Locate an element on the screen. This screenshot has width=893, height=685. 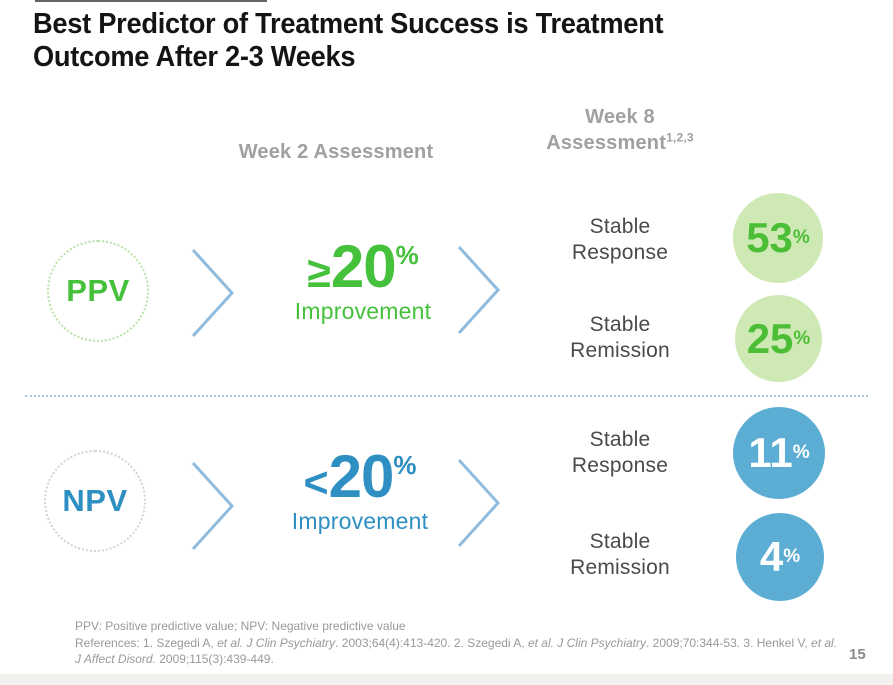
outcome-value-circle: 4% is located at coordinates (780, 557).